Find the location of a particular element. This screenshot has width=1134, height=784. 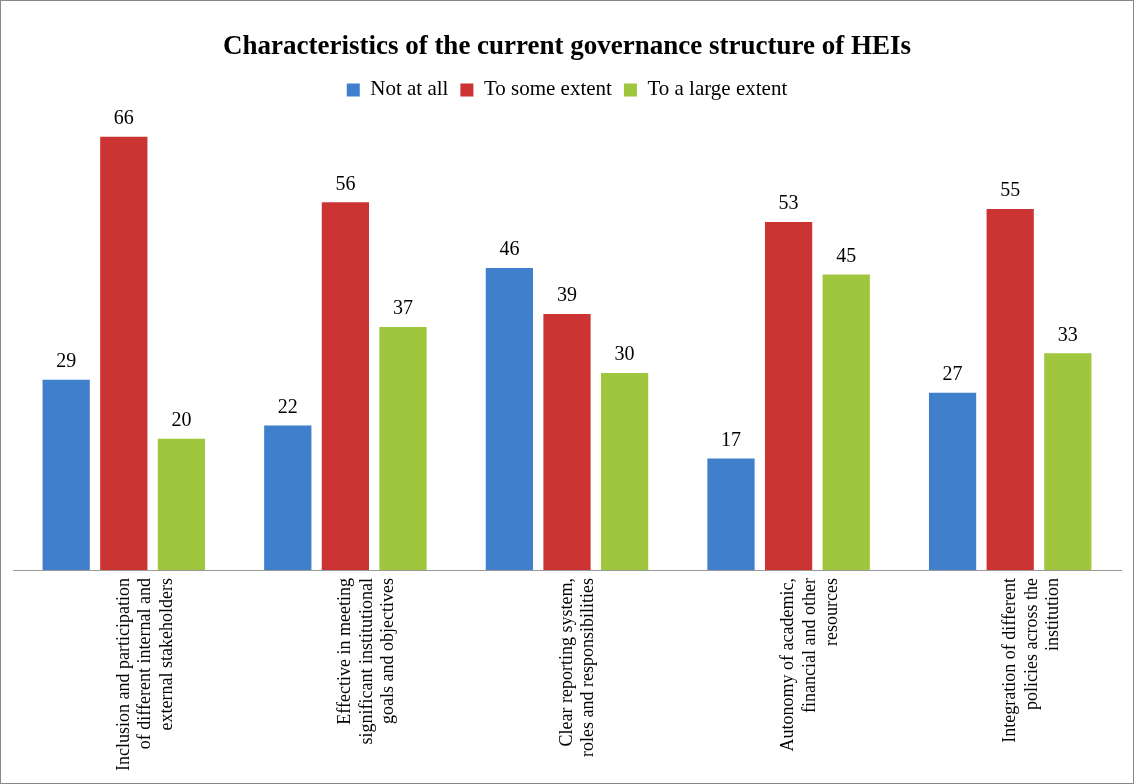

data-label: 17 is located at coordinates (730, 438).